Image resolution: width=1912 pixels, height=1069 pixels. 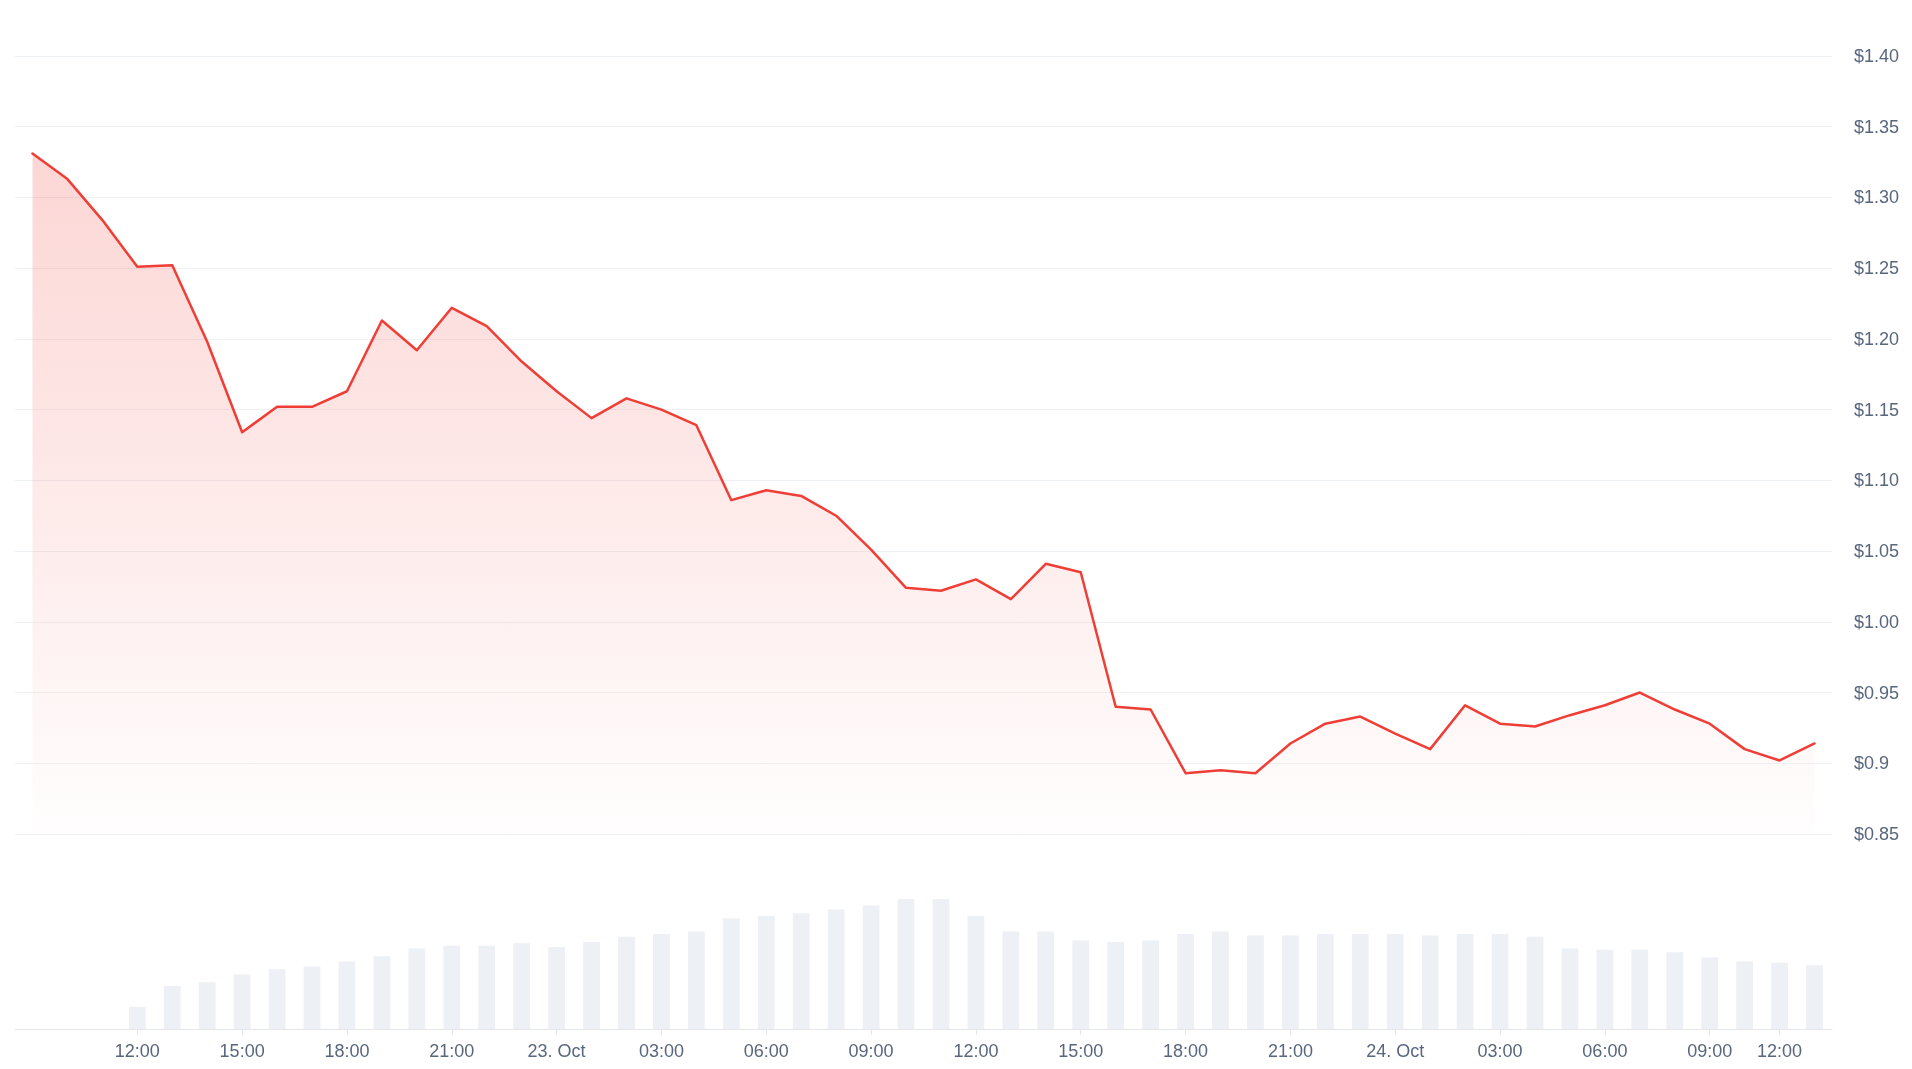 I want to click on y-tick-label: $1.40, so click(x=1877, y=56).